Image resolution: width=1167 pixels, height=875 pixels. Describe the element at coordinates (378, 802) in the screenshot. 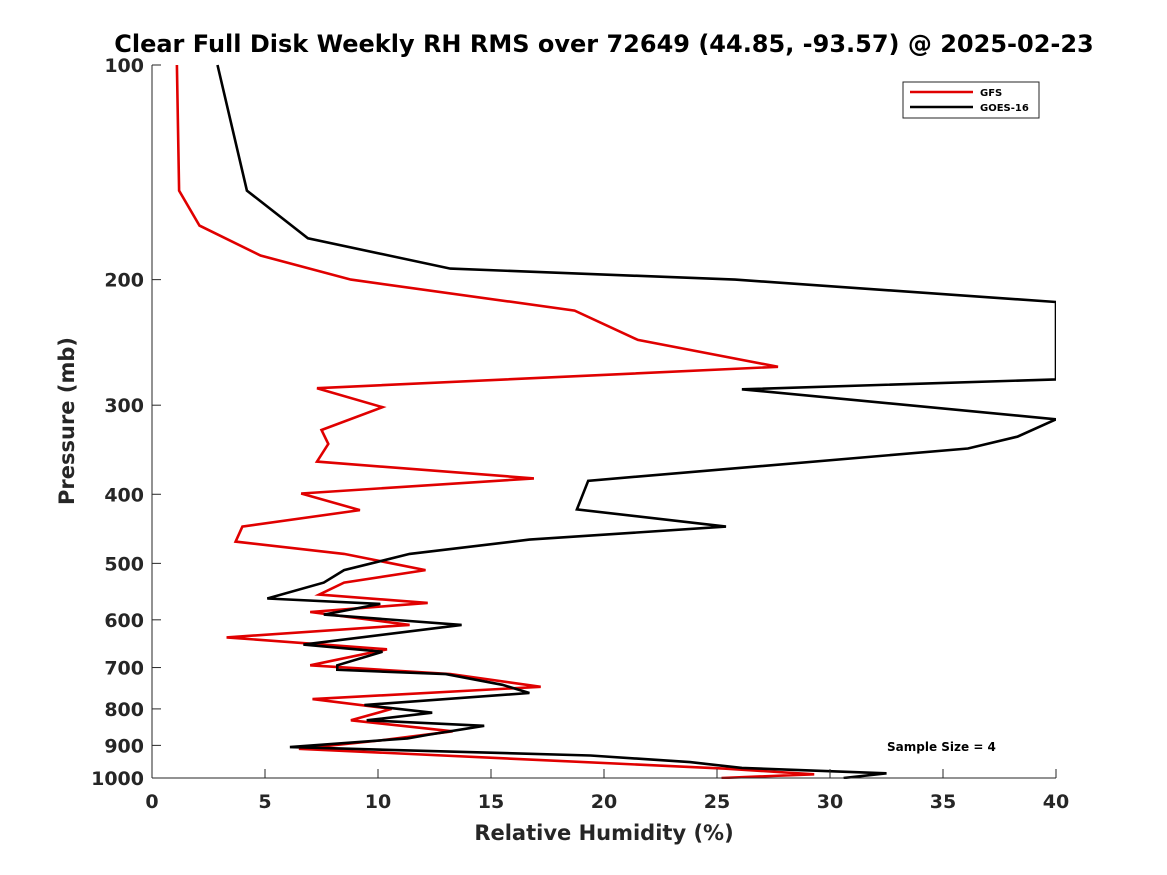

I see `x-tick-label: 10` at that location.